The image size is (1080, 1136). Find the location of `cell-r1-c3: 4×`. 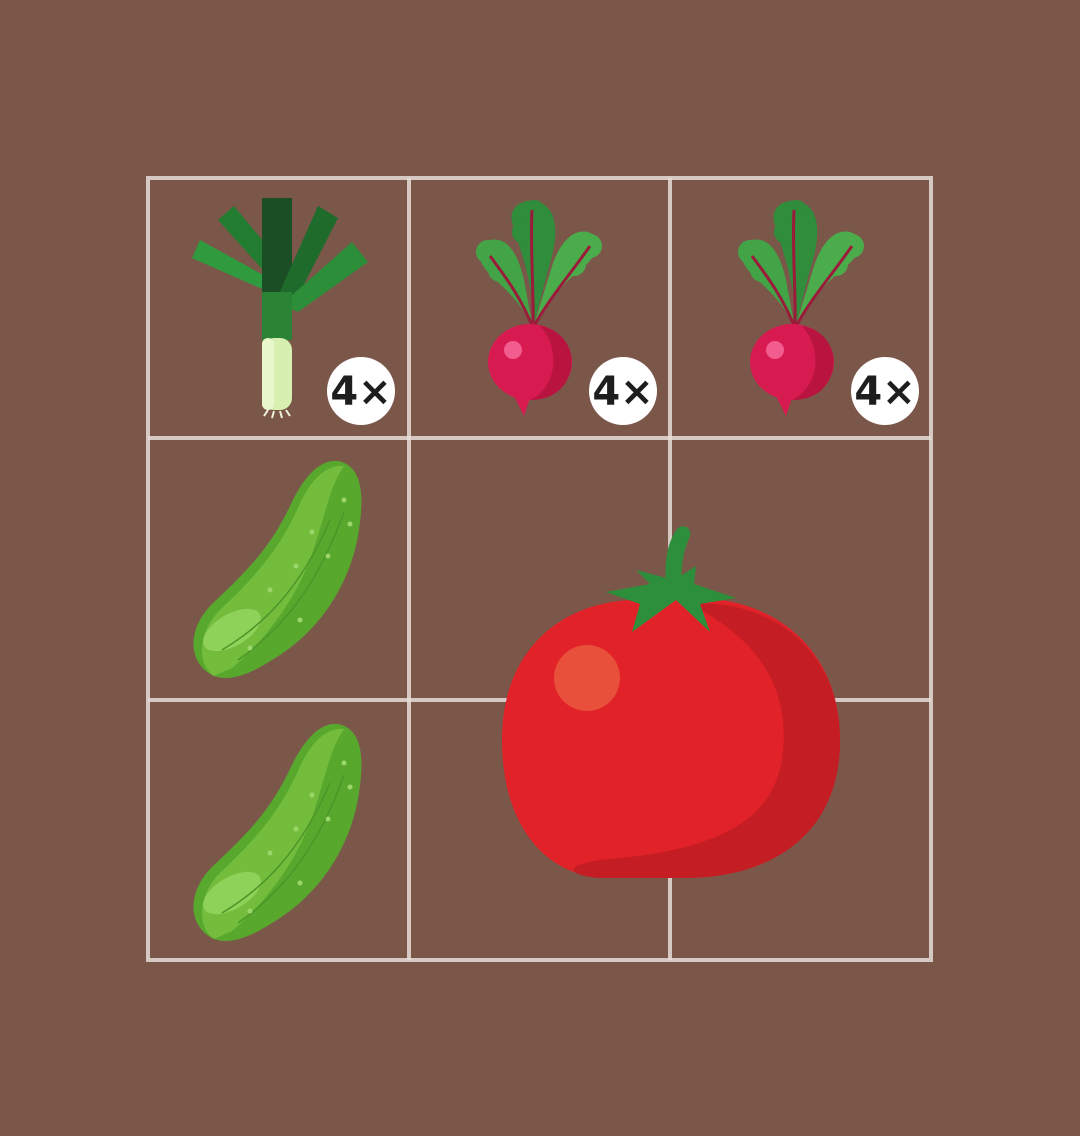

cell-r1-c3: 4× is located at coordinates (828, 312).